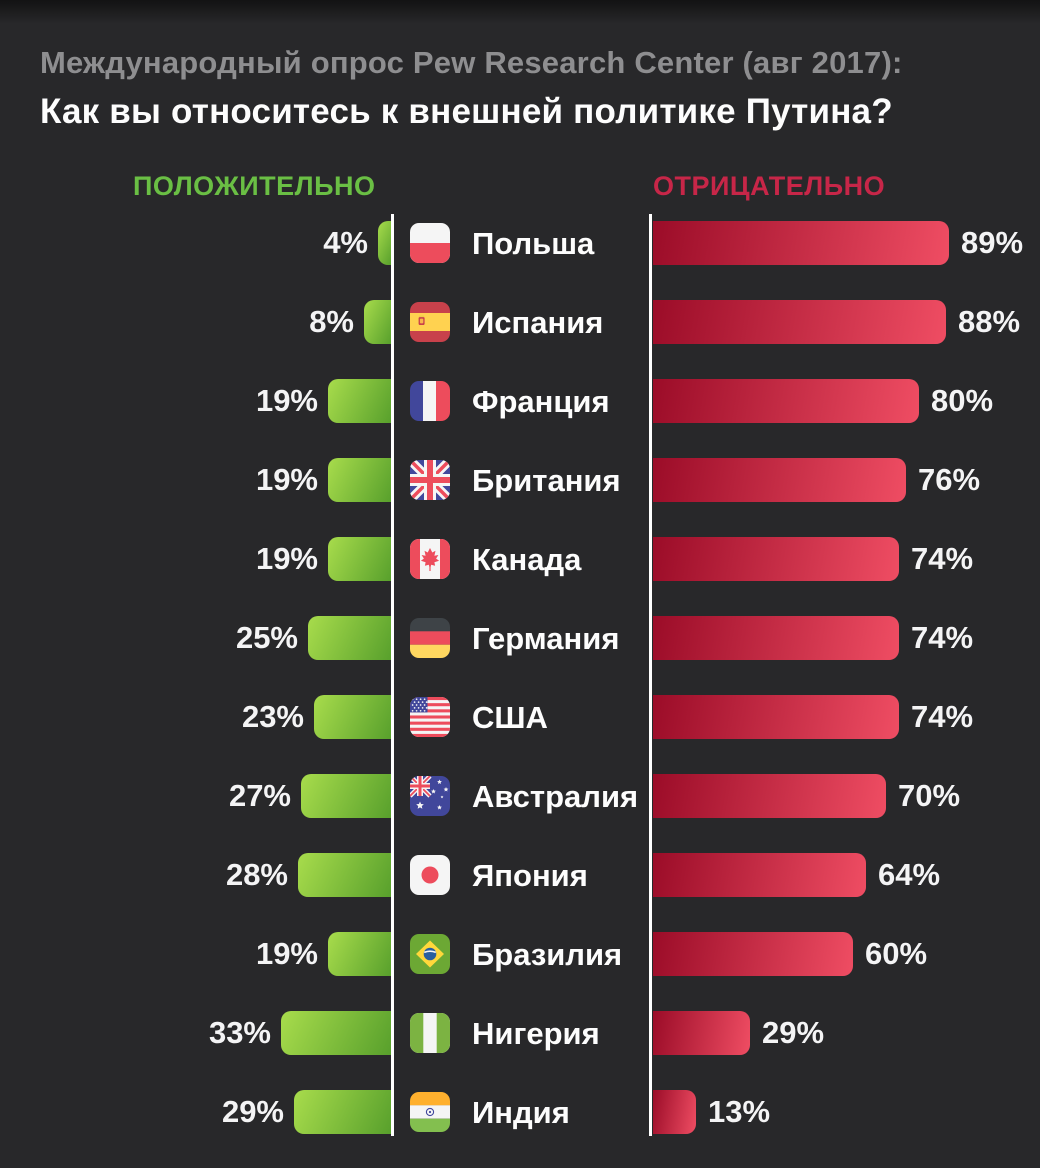 Image resolution: width=1040 pixels, height=1168 pixels. What do you see at coordinates (239, 1032) in the screenshot?
I see `positive-value-label: 33%` at bounding box center [239, 1032].